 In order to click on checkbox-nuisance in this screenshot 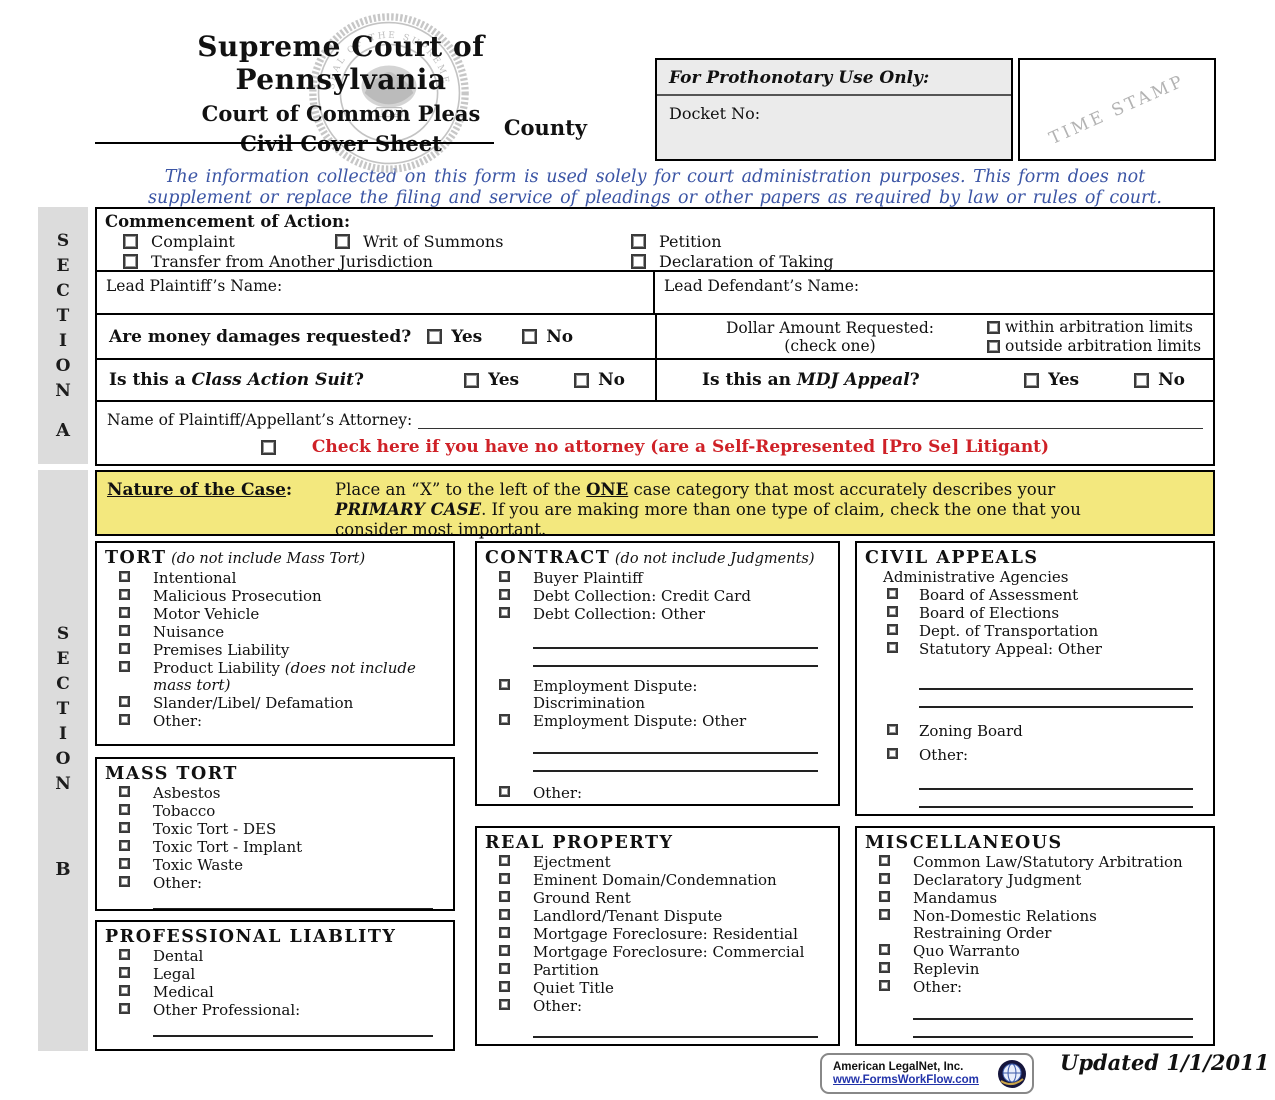, I will do `click(124, 630)`.